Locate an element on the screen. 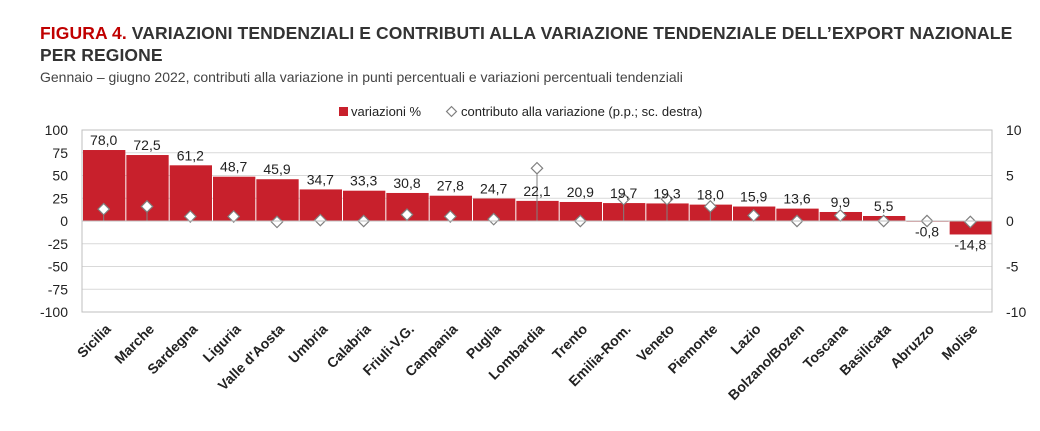 The width and height of the screenshot is (1040, 431). bar-data-label: 18,0 is located at coordinates (710, 195).